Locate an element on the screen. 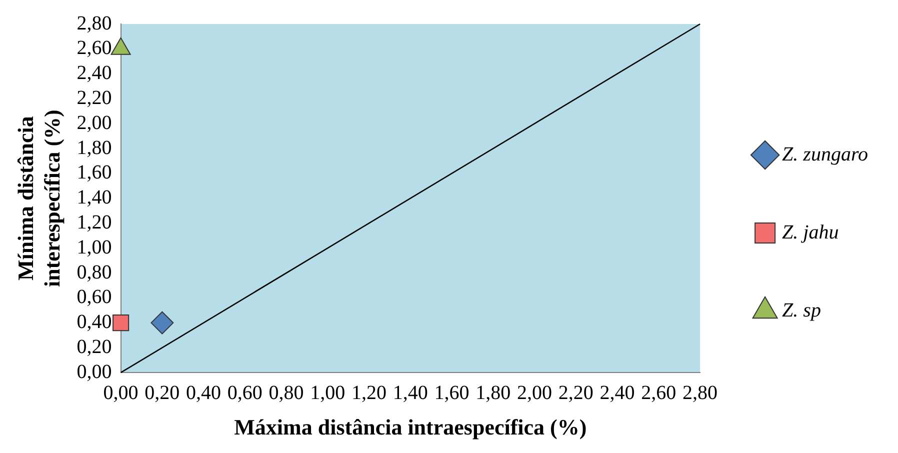 Image resolution: width=898 pixels, height=453 pixels. x-axis-title: Máxima distância intraespecífica (%) is located at coordinates (410, 427).